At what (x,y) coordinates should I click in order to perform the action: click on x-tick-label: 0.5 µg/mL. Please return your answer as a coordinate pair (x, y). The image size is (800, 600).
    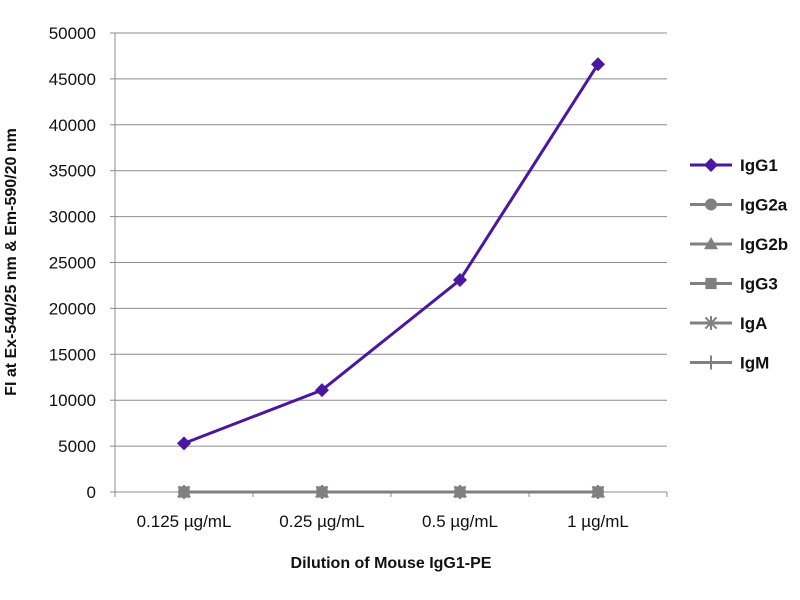
    Looking at the image, I should click on (460, 521).